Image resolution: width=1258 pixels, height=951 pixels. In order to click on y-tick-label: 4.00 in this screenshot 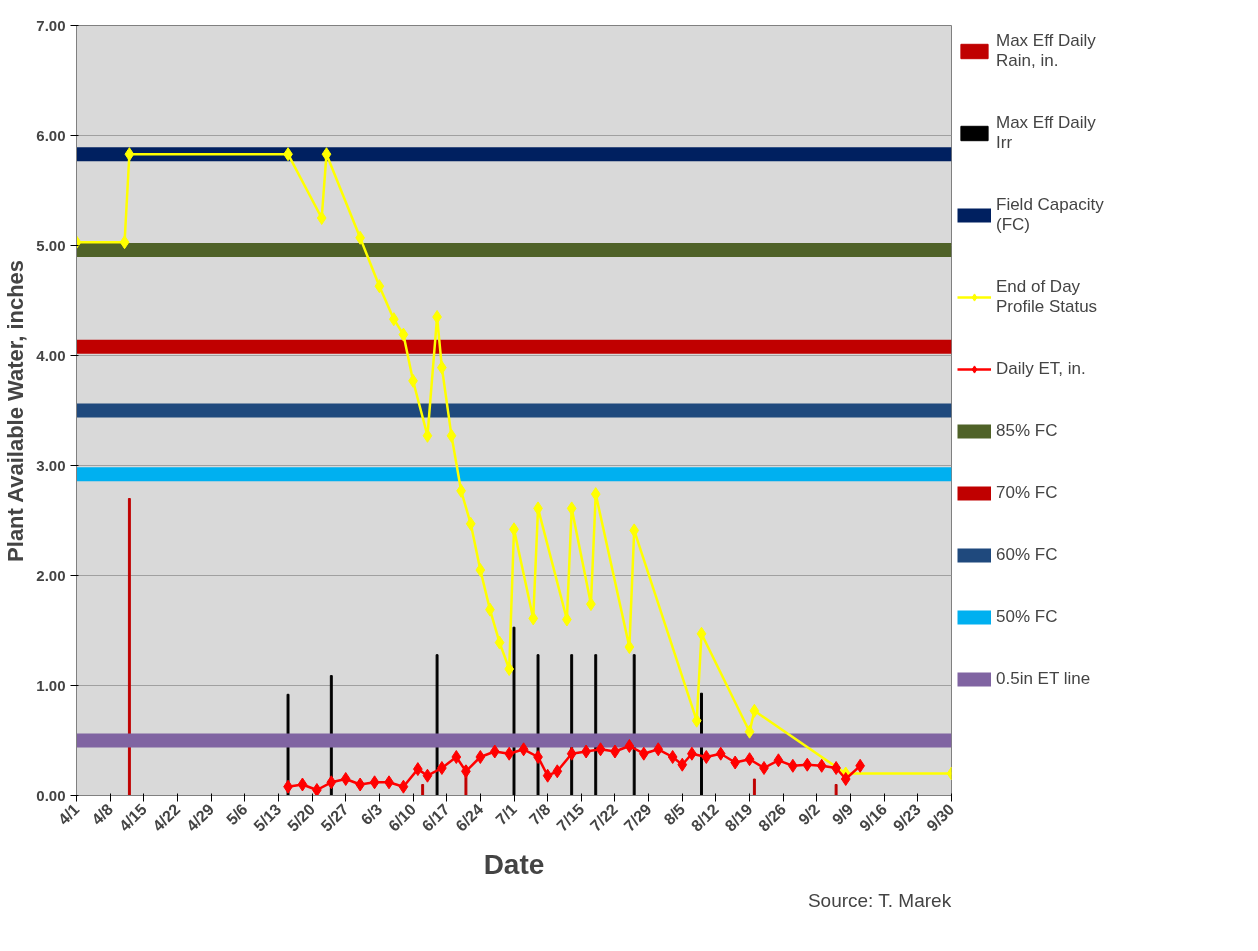, I will do `click(51, 355)`.